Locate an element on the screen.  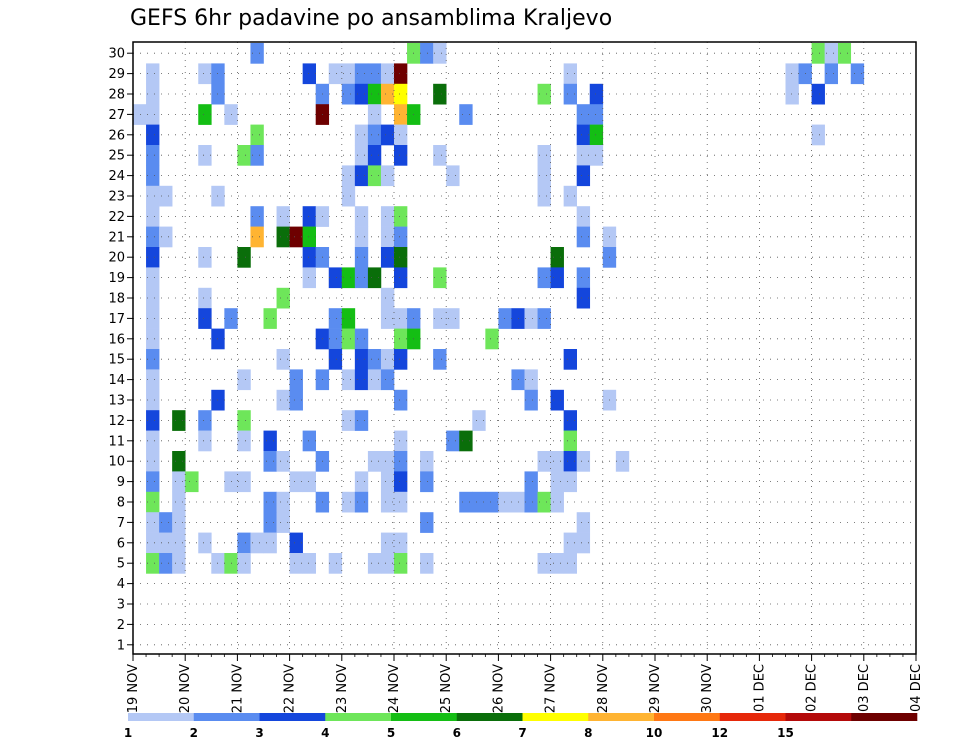
x-tick-label: 25 NOV is located at coordinates (446, 688).